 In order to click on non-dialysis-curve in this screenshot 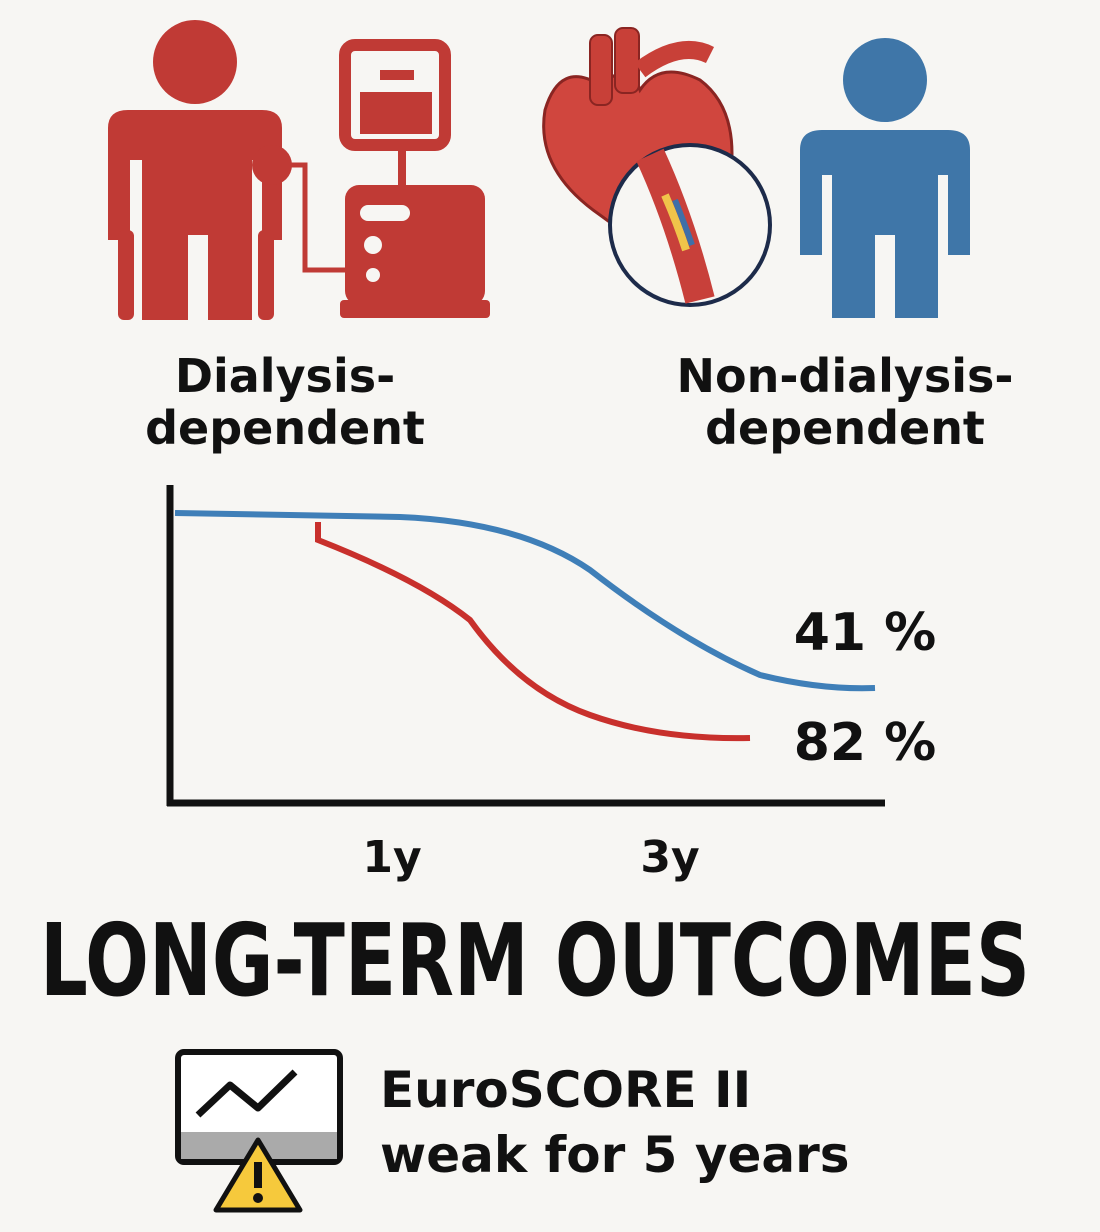, I will do `click(525, 601)`.